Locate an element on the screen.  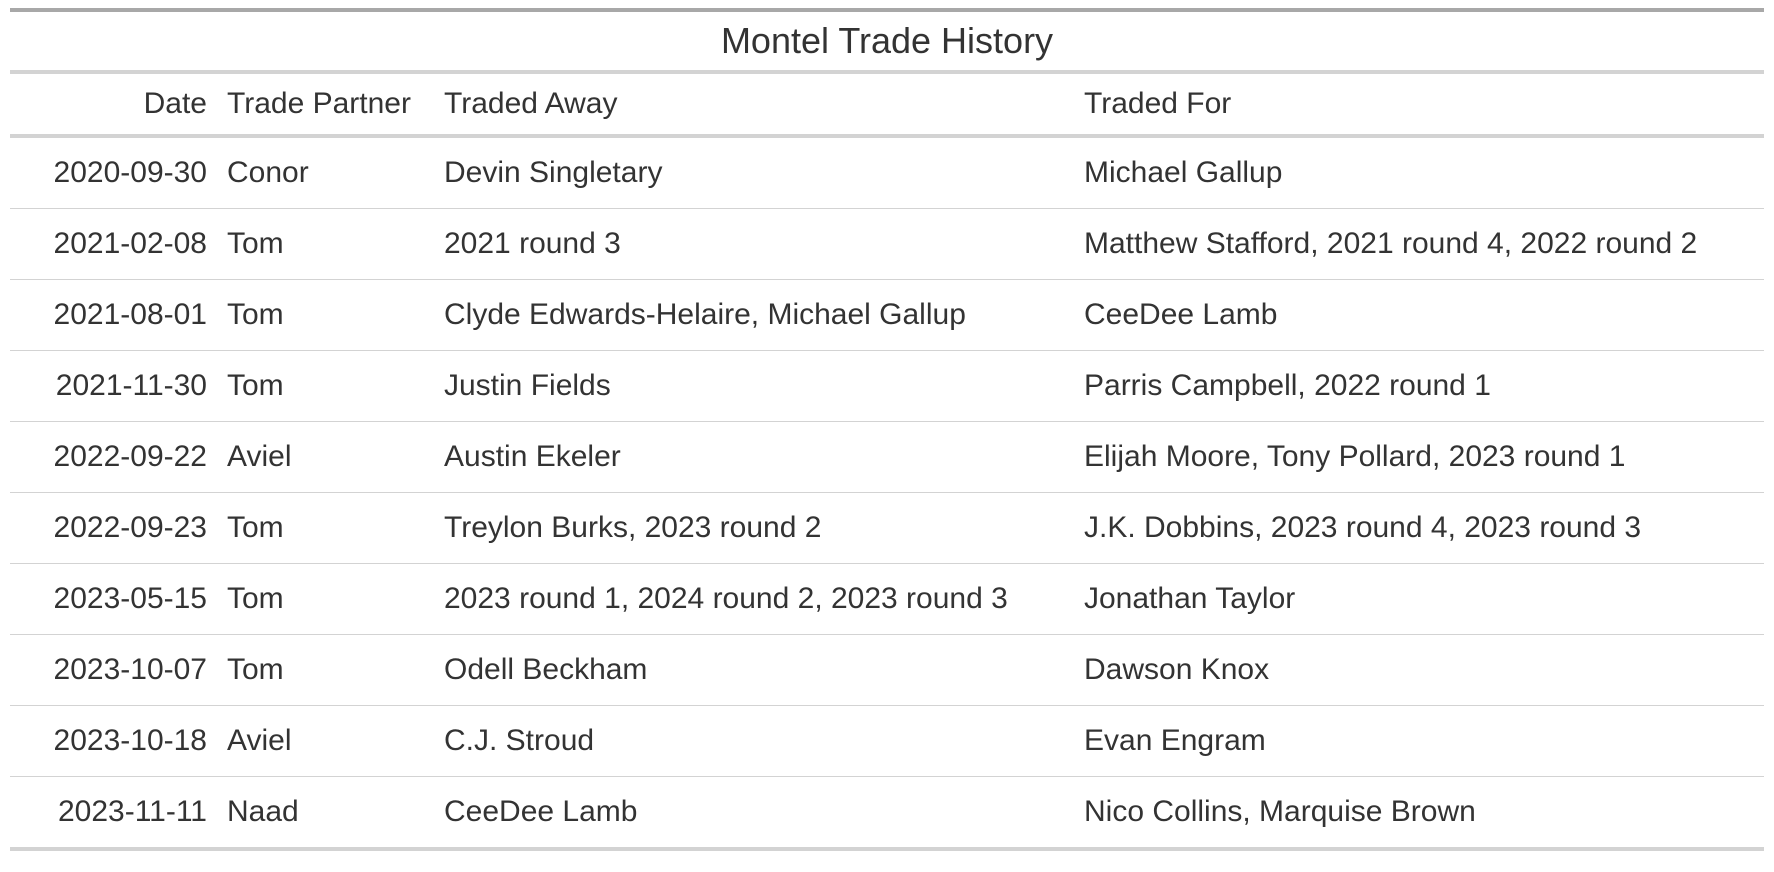
cell-traded-away: 2021 round 3 is located at coordinates (754, 244).